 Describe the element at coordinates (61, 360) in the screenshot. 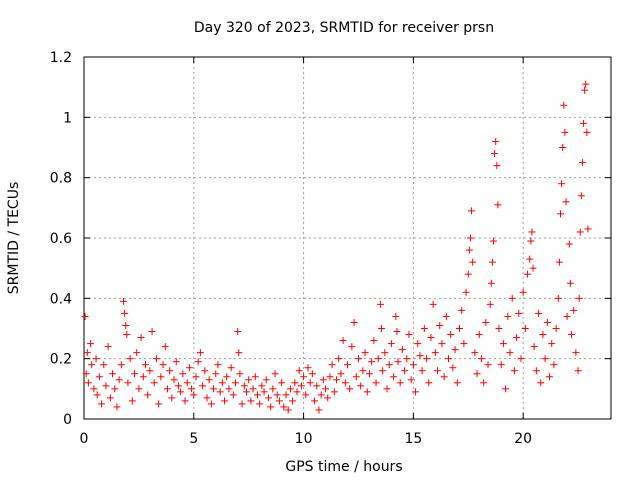

I see `y-tick-label: 0.2` at that location.